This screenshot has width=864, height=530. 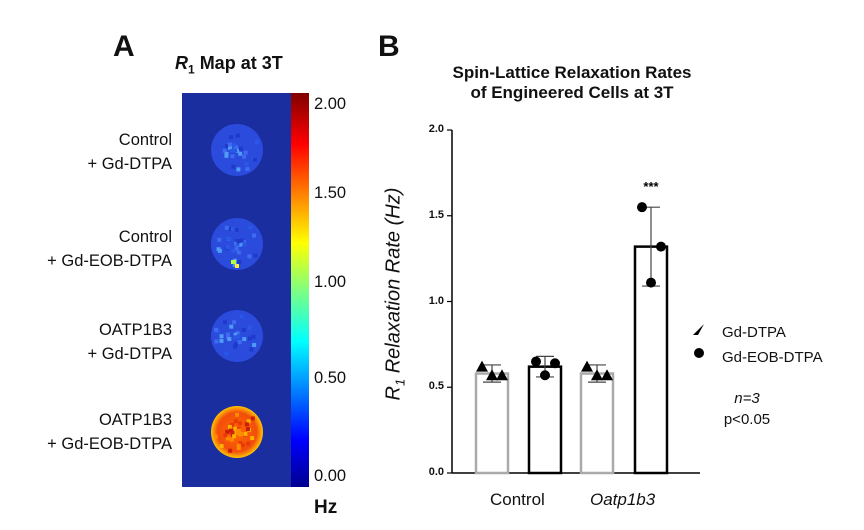 I want to click on colorbar-tick: 1.00, so click(x=330, y=282).